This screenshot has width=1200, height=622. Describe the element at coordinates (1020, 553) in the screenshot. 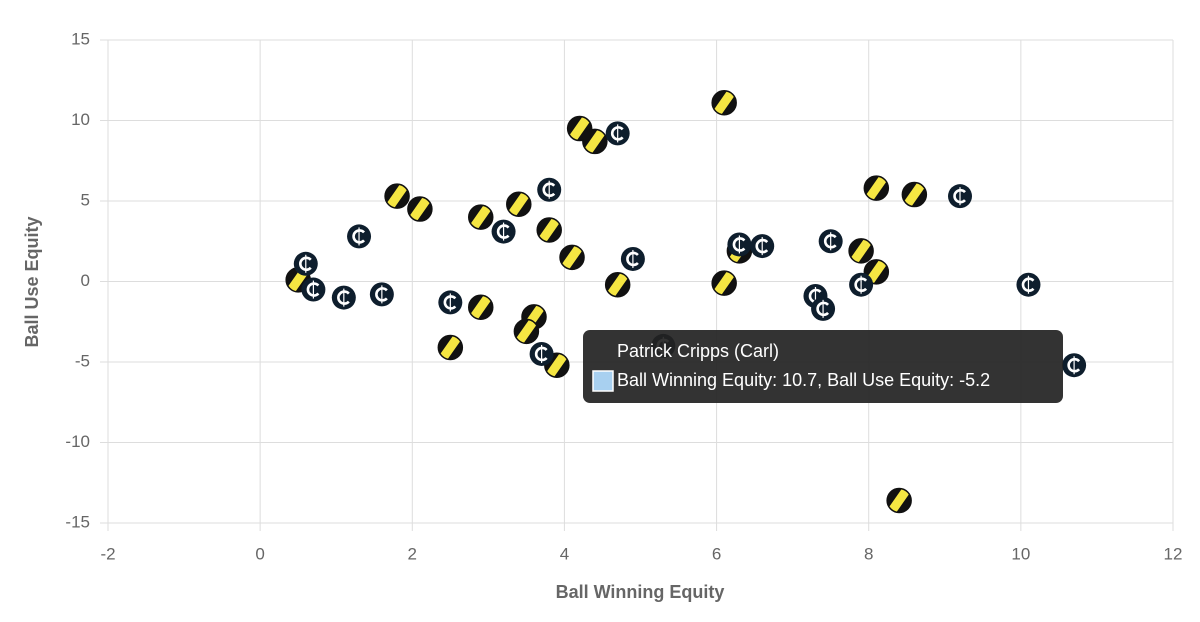

I see `x-tick-label: 10` at that location.